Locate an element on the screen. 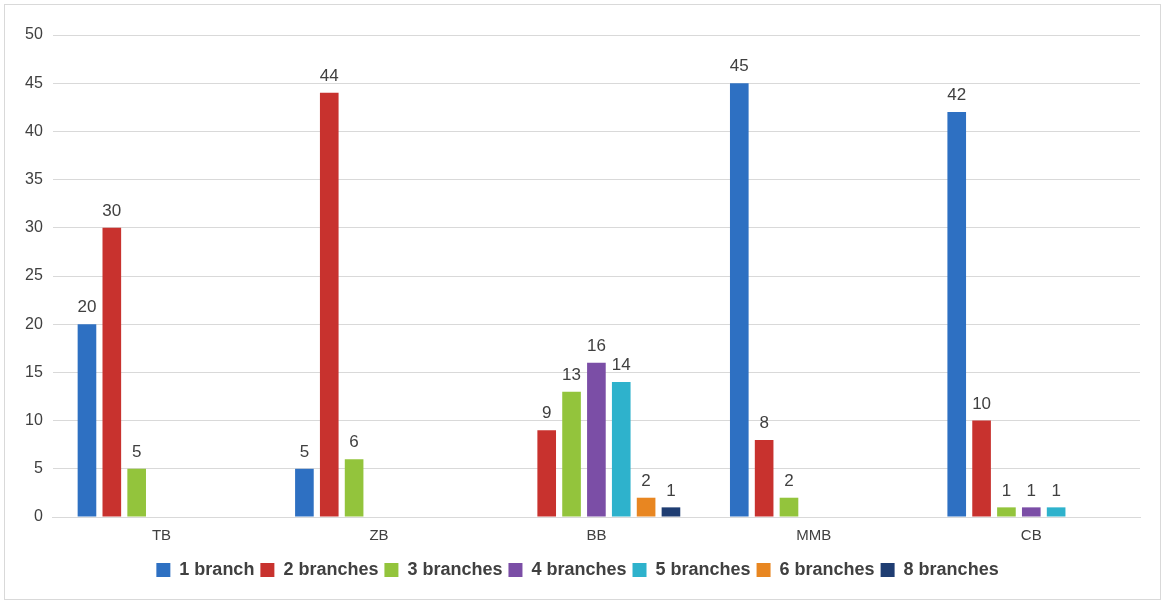 The width and height of the screenshot is (1165, 604). data-label: 8 is located at coordinates (764, 423).